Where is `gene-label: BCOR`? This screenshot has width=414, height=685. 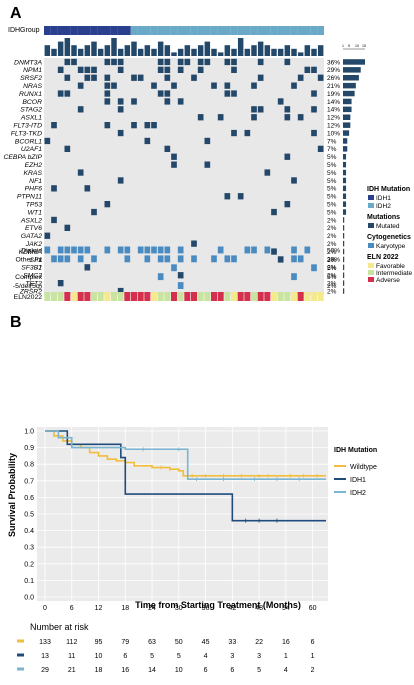 gene-label: BCOR is located at coordinates (32, 102).